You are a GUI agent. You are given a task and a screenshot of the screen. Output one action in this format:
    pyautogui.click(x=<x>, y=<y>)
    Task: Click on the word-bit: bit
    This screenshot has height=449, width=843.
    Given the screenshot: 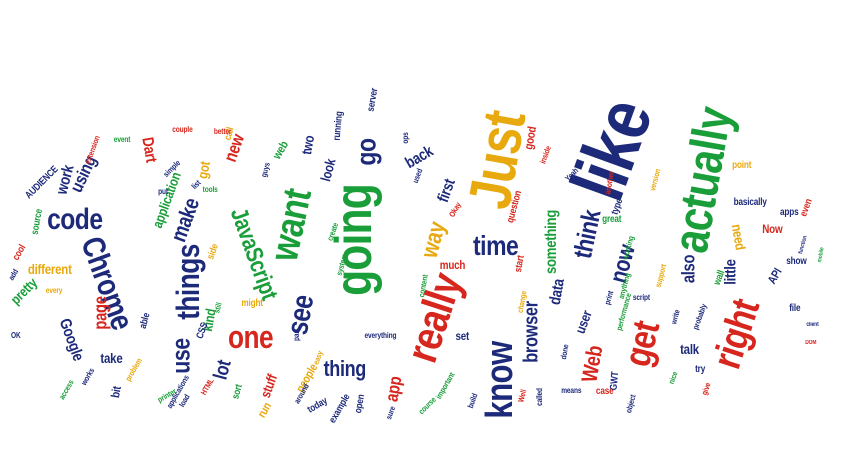 What is the action you would take?
    pyautogui.click(x=116, y=392)
    